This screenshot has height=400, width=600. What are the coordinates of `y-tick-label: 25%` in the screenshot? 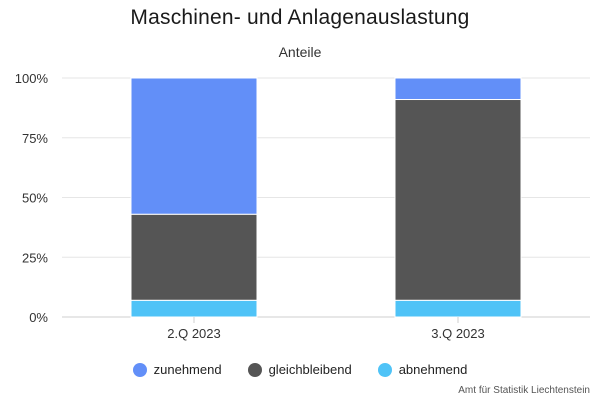 It's located at (35, 257).